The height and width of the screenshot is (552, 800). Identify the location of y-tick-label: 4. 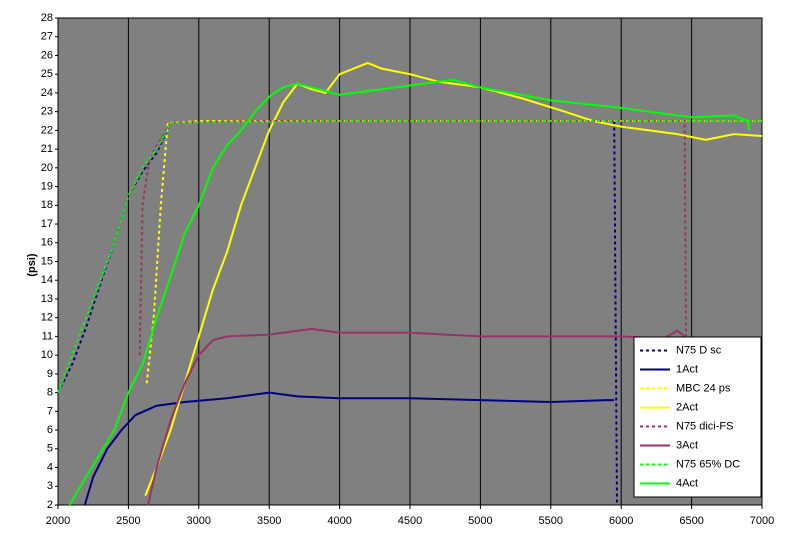
(50, 467).